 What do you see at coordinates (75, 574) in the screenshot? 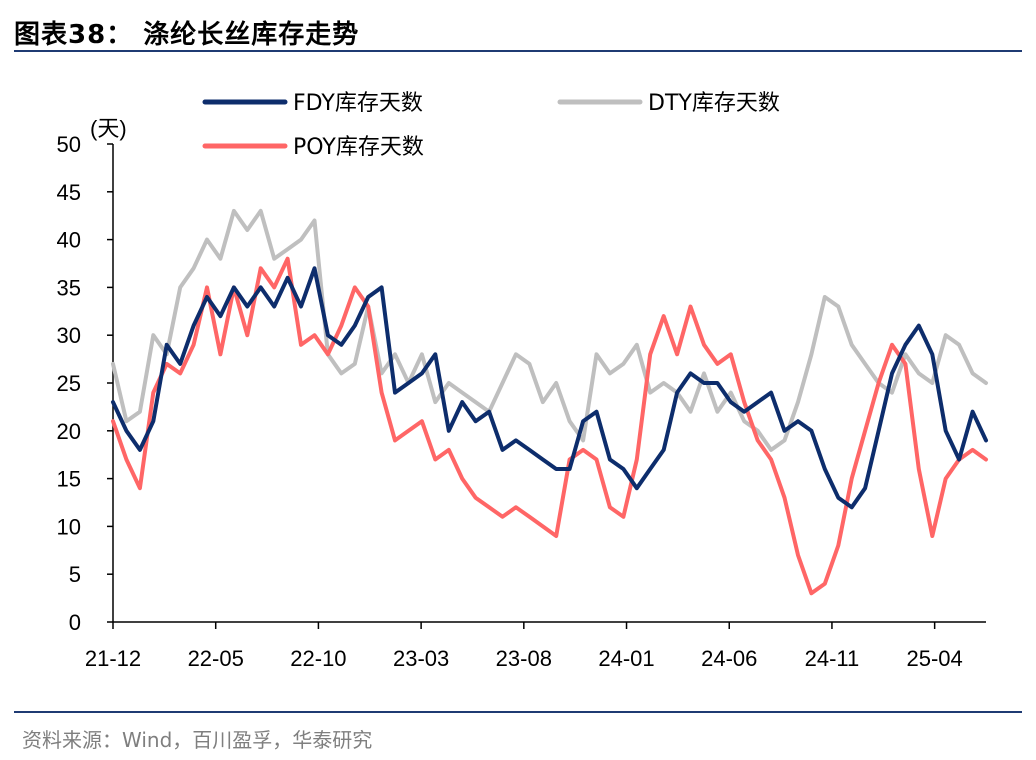
I see `y-tick-label: 5` at bounding box center [75, 574].